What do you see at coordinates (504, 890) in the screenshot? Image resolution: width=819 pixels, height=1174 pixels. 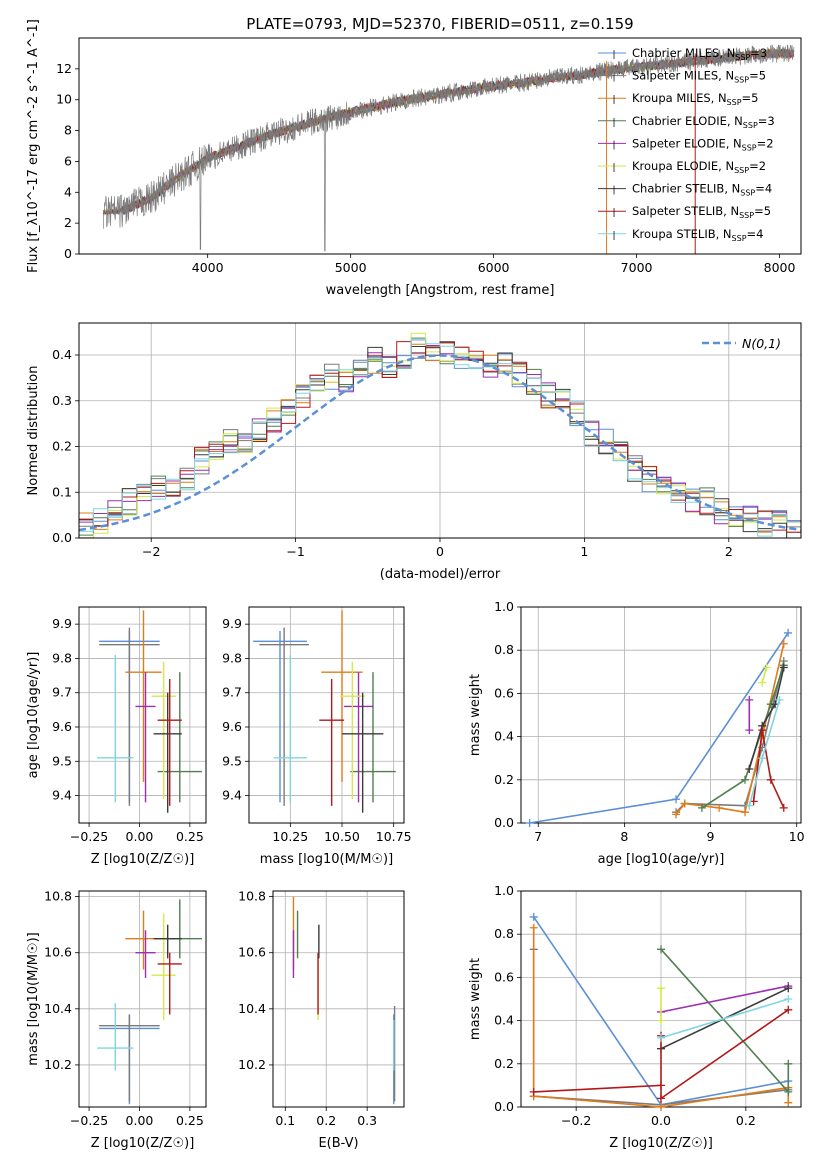 I see `weight_vs_Z-ytick-label: 1.0` at bounding box center [504, 890].